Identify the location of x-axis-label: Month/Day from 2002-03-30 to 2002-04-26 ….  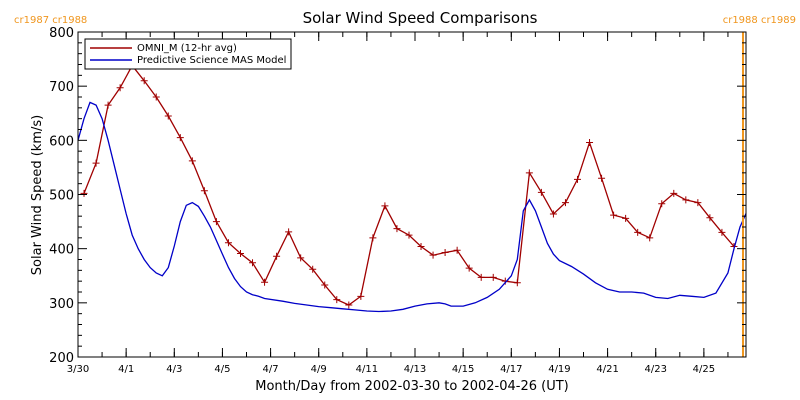
(411, 386).